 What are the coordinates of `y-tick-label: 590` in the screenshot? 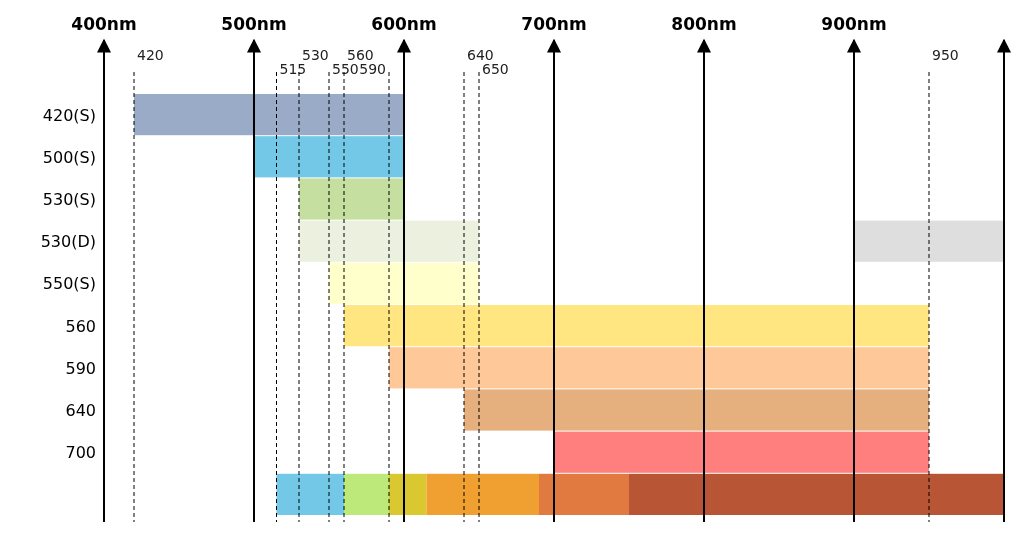 It's located at (80, 368).